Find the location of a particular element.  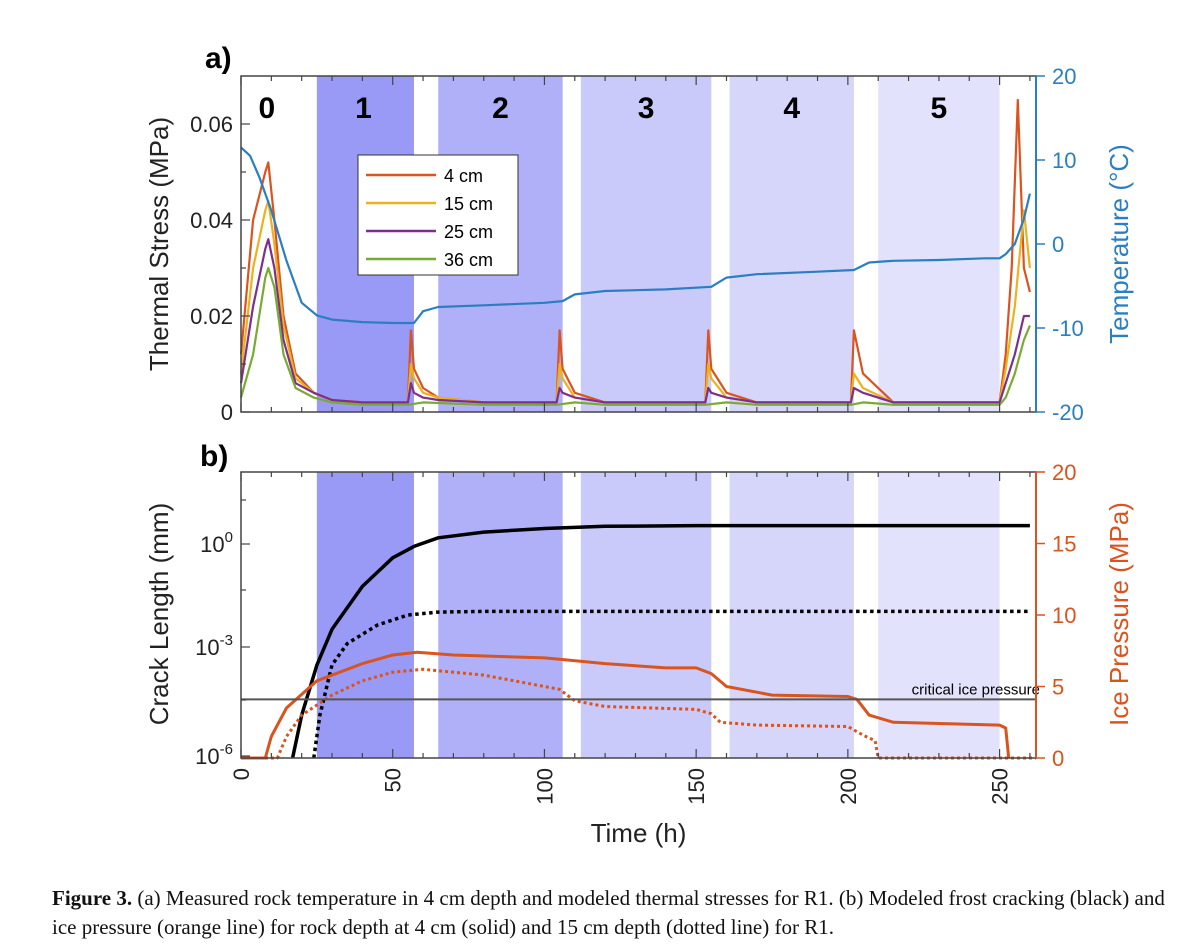

b-ytick-exponent: -3 is located at coordinates (226, 640).